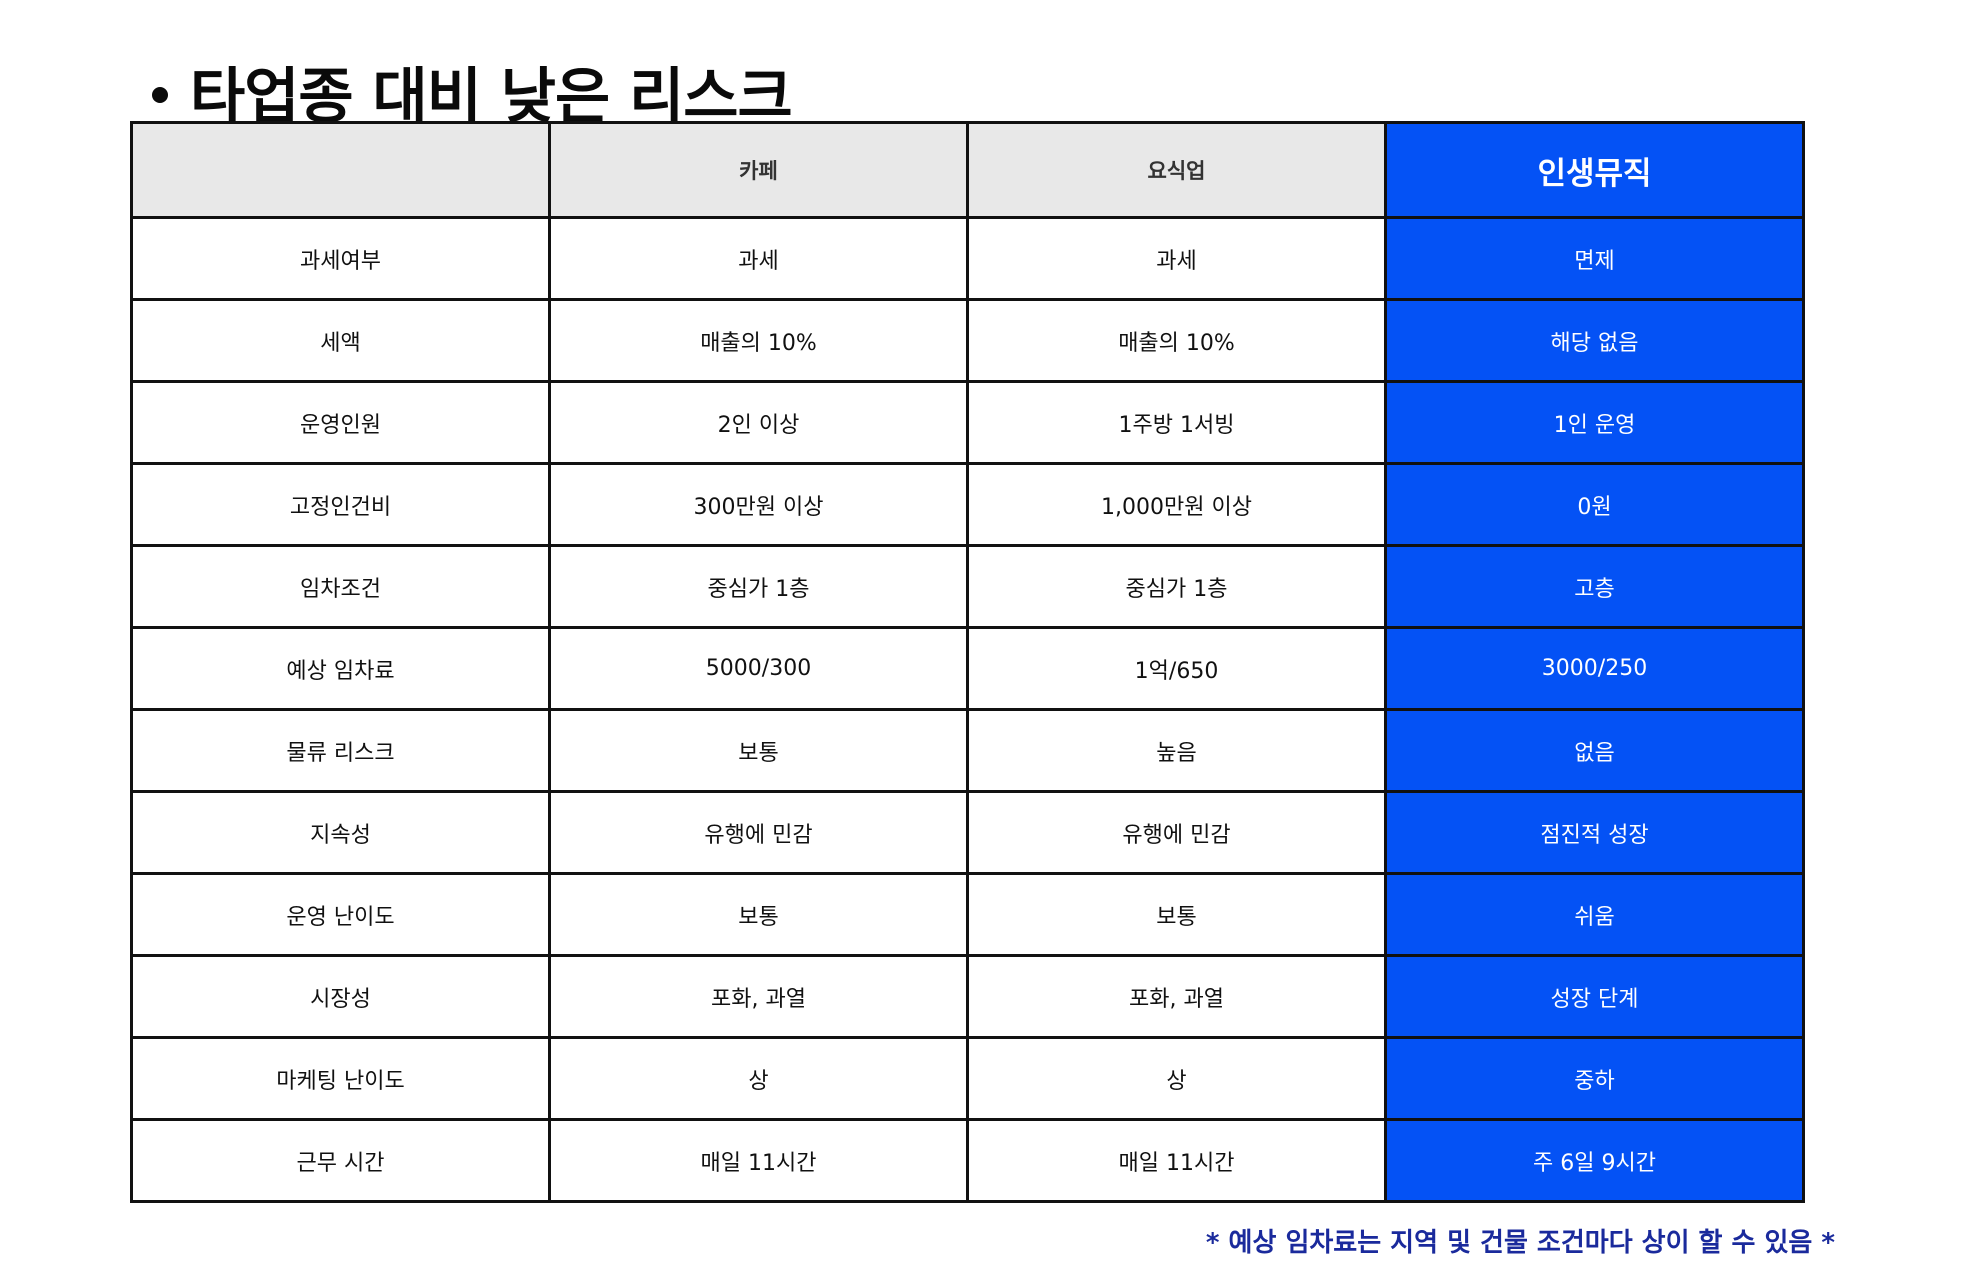 The width and height of the screenshot is (1980, 1280). What do you see at coordinates (491, 97) in the screenshot?
I see `page-title-text: 타업종 대비 낮은 리스크` at bounding box center [491, 97].